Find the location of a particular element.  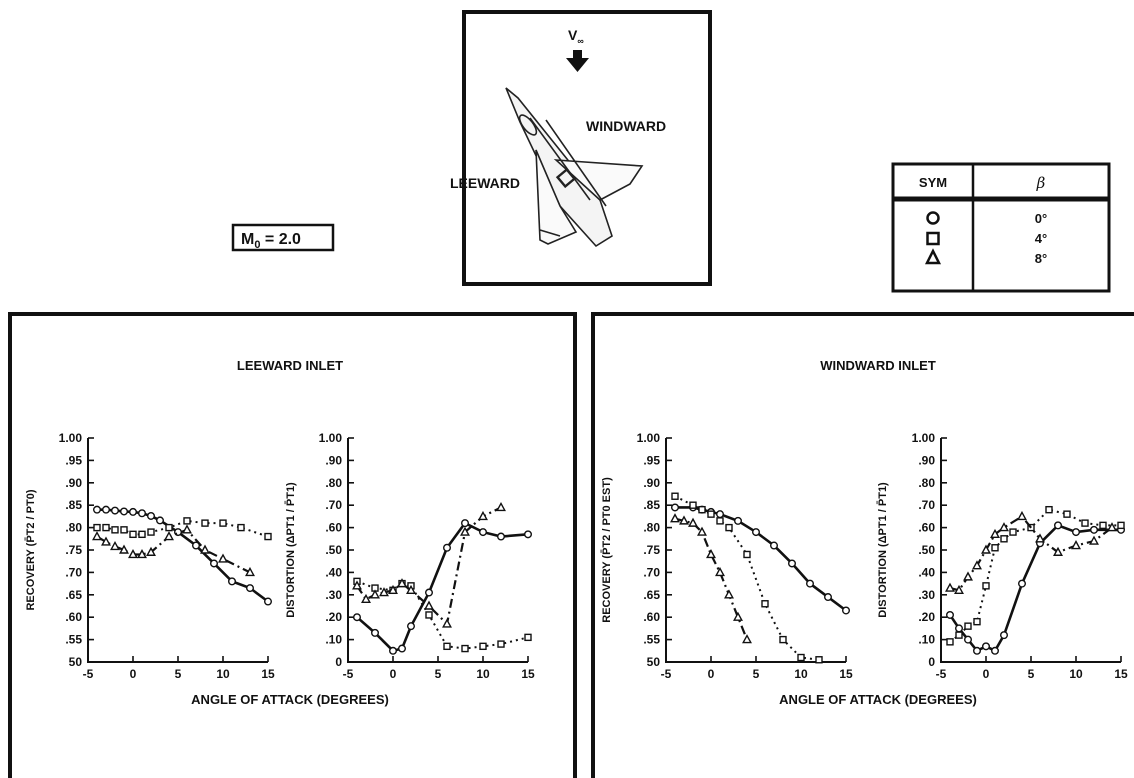

freestream-arrow-icon is located at coordinates (577, 61).